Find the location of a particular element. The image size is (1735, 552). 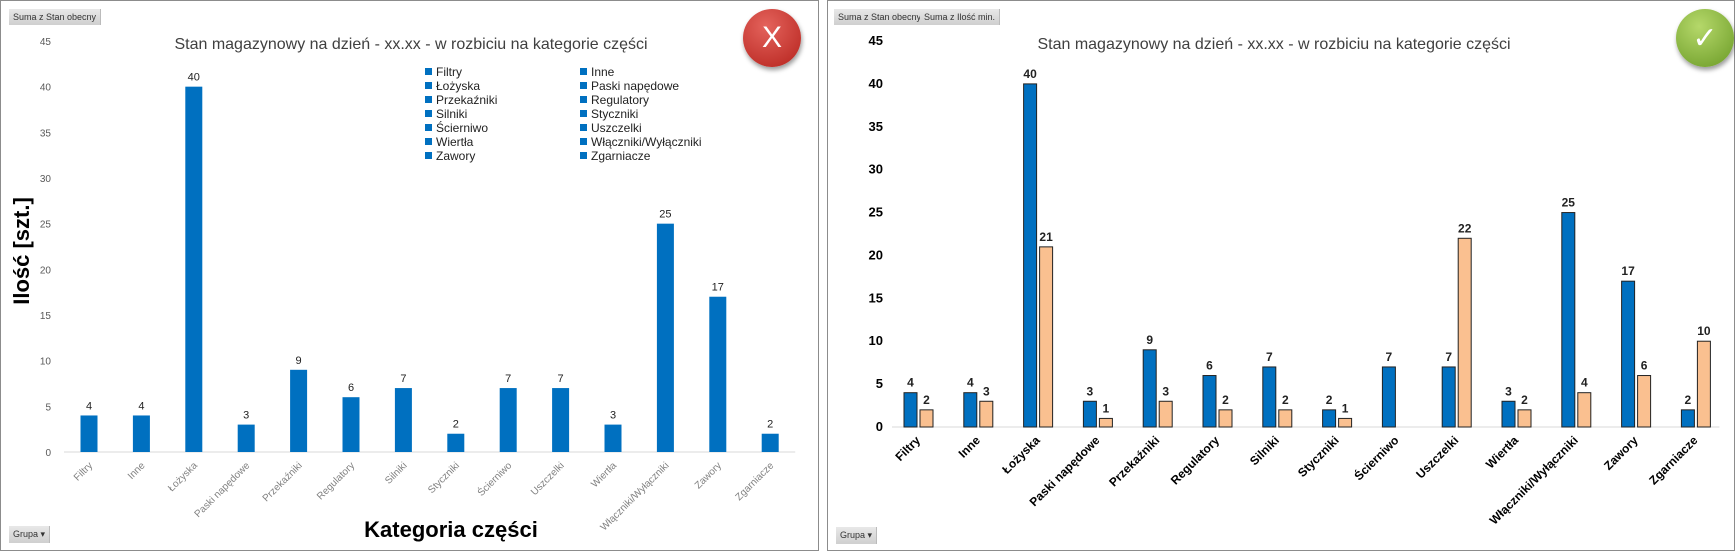

legend-label: Styczniki is located at coordinates (615, 113).